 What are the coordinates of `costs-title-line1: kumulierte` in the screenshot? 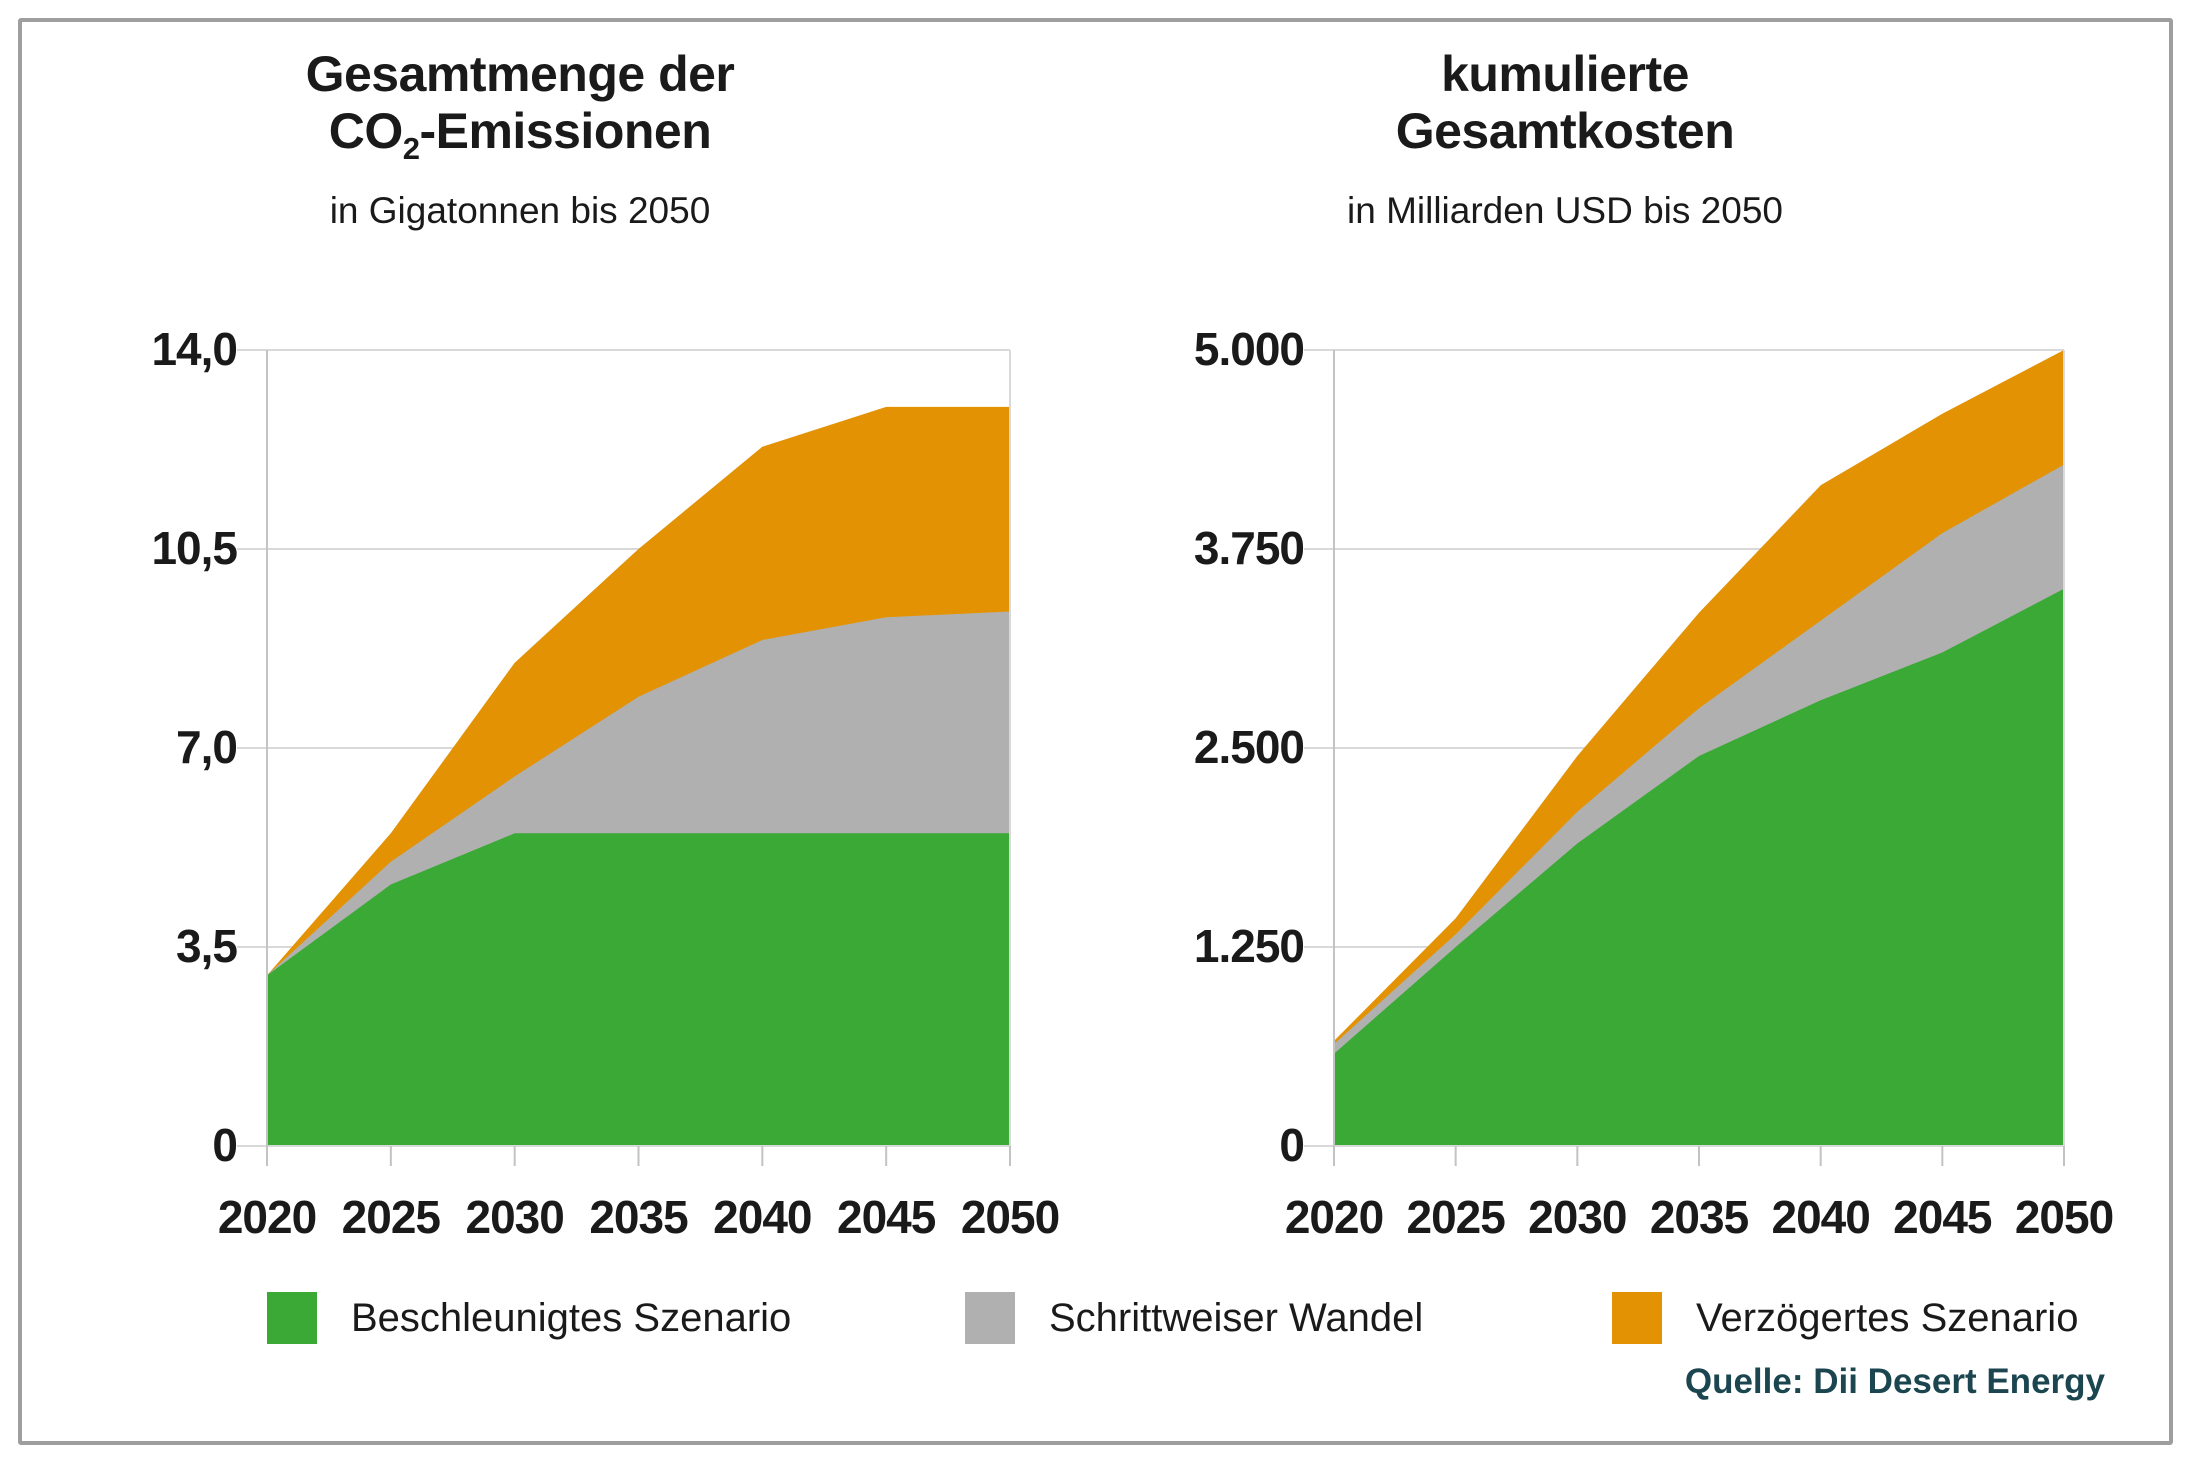 It's located at (1565, 74).